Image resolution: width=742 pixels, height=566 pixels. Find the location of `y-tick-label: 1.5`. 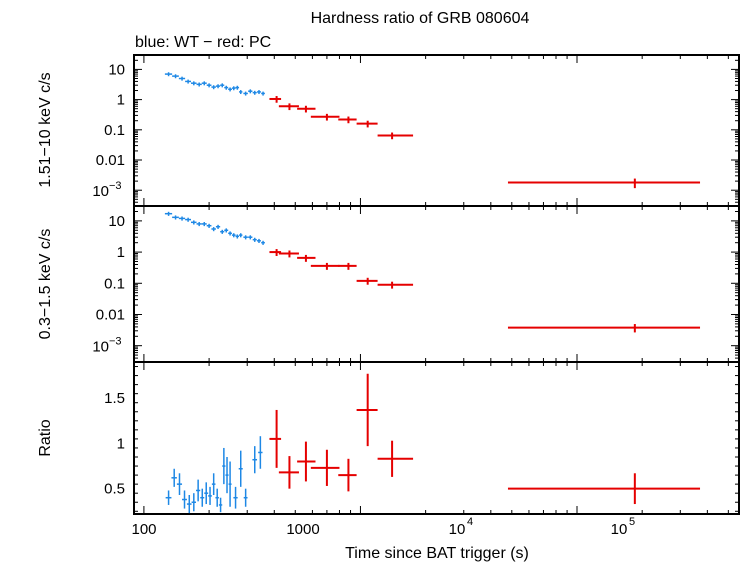

y-tick-label: 1.5 is located at coordinates (114, 398).